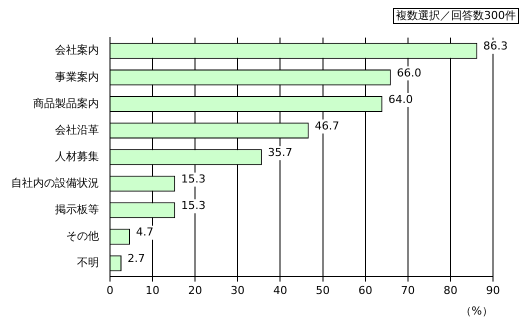  Describe the element at coordinates (77, 50) in the screenshot. I see `y-tick-label: 会社案内` at that location.